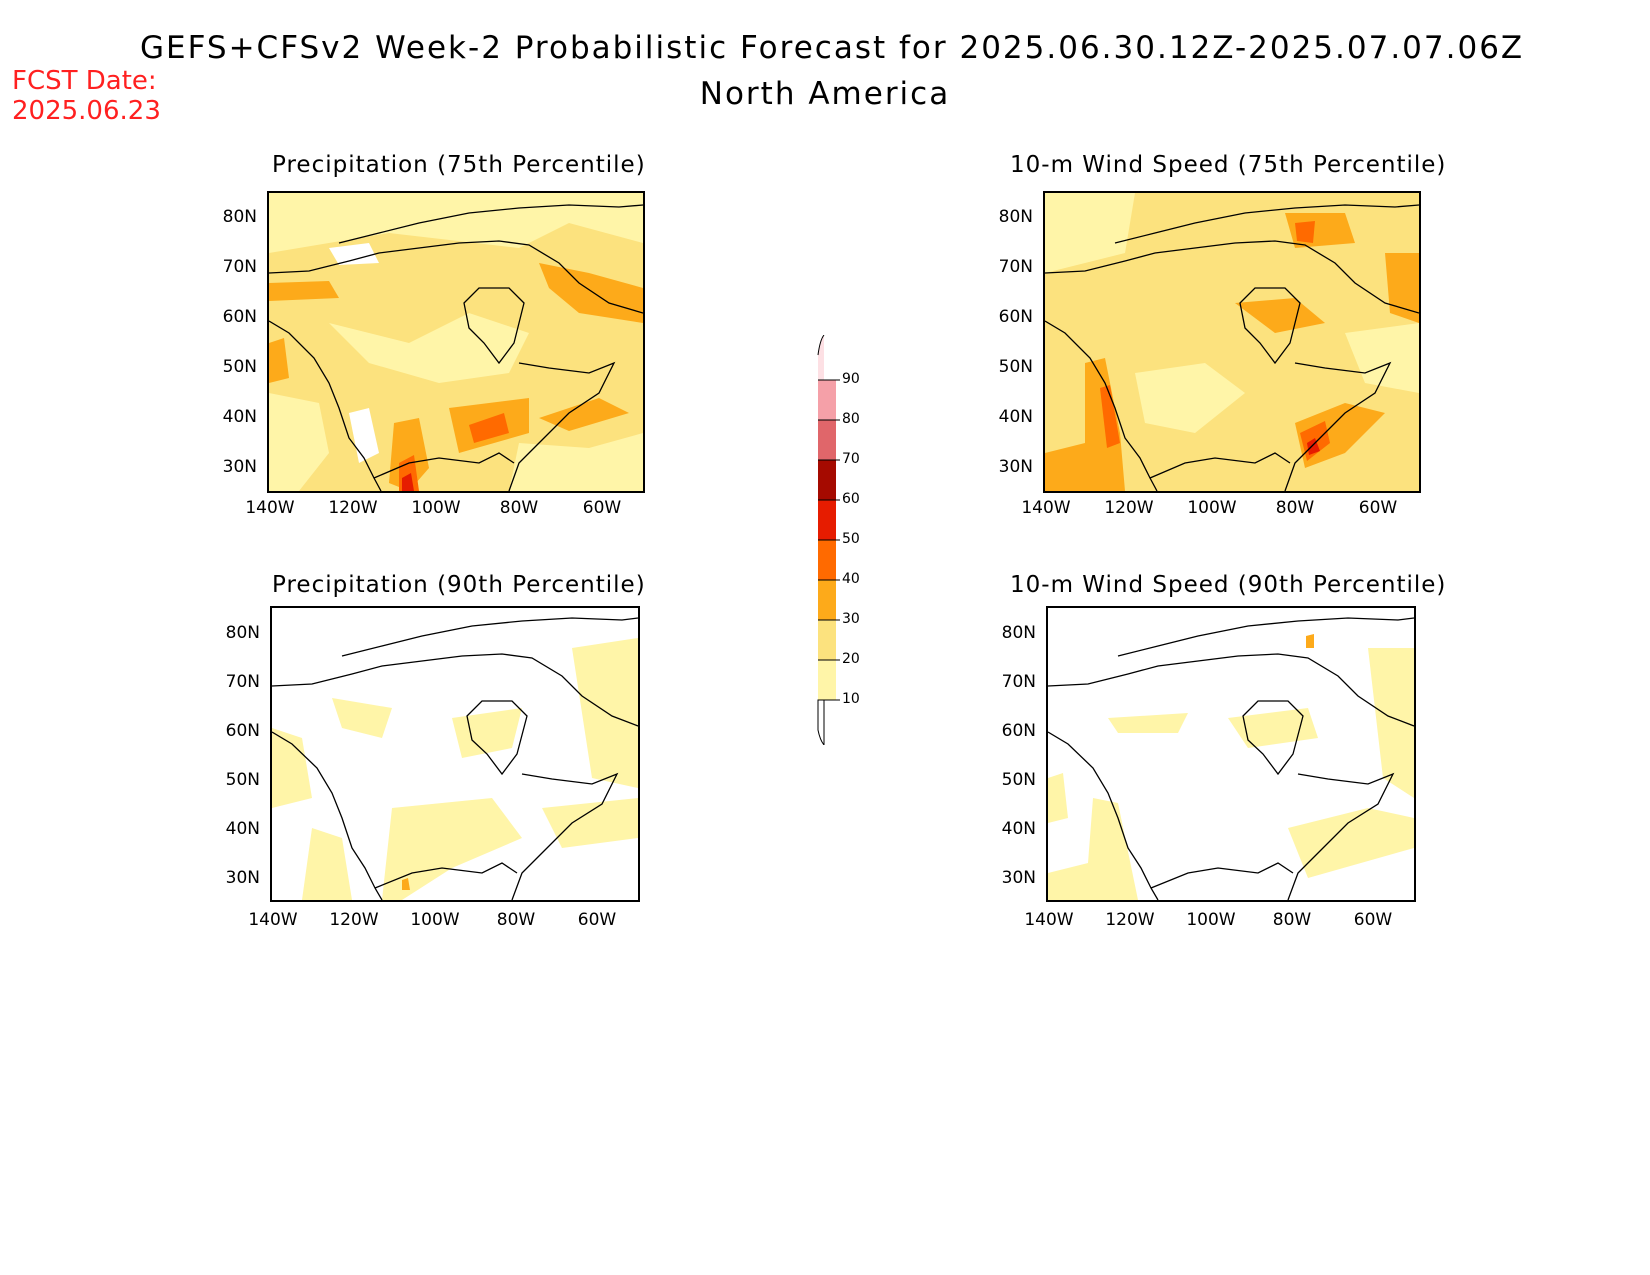 The width and height of the screenshot is (1650, 1275). I want to click on colorbar-label: 90, so click(851, 379).